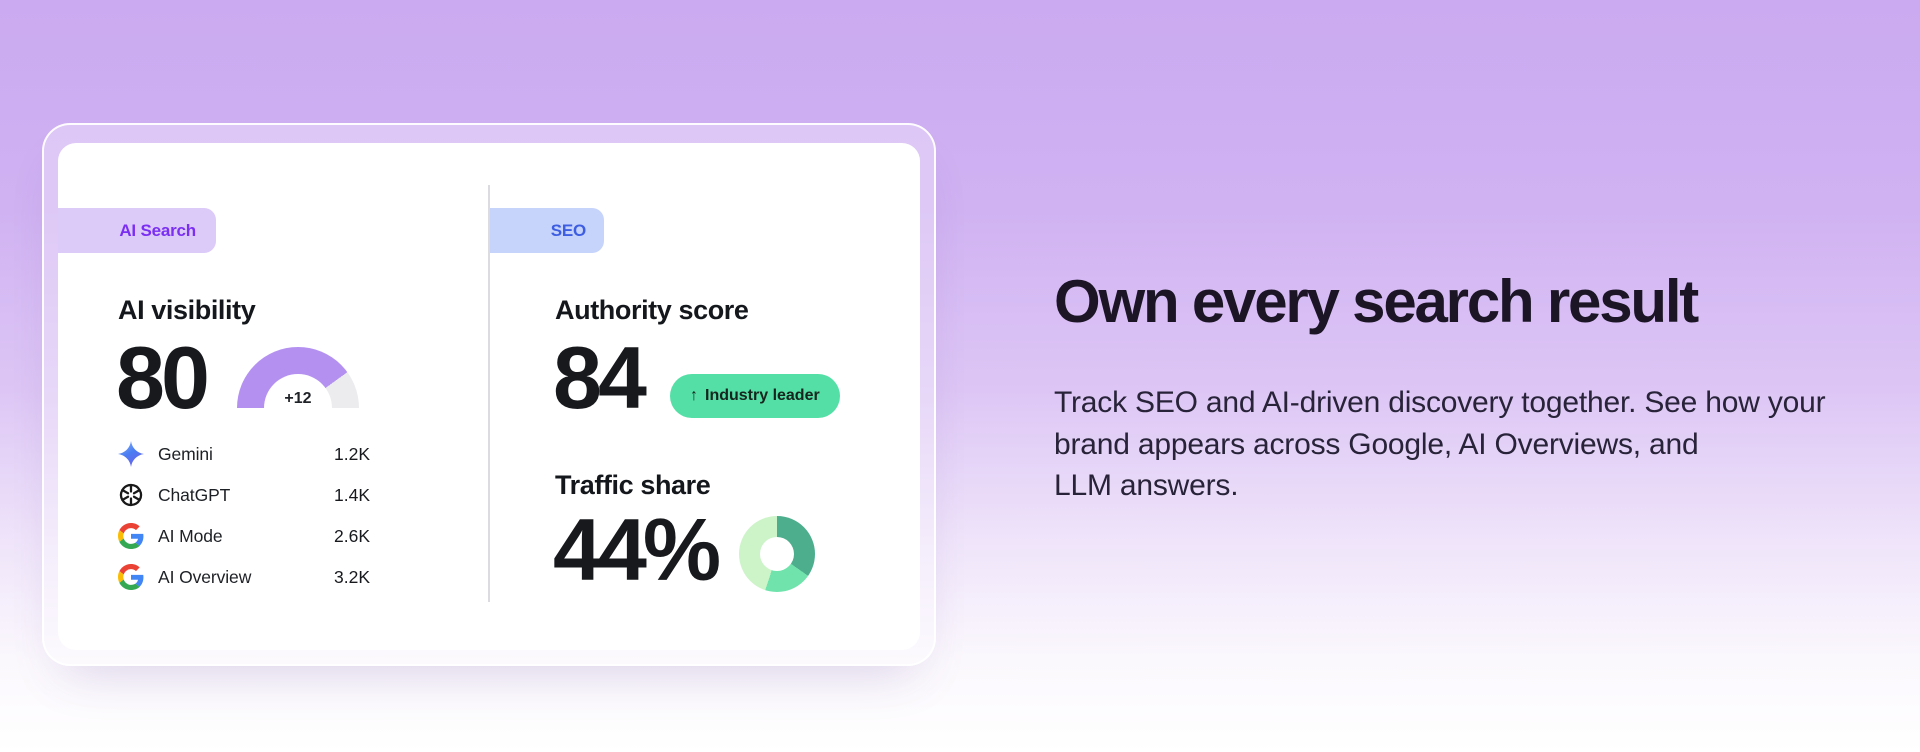 This screenshot has height=752, width=1920. What do you see at coordinates (694, 395) in the screenshot?
I see `arrow-up-icon: ↑` at bounding box center [694, 395].